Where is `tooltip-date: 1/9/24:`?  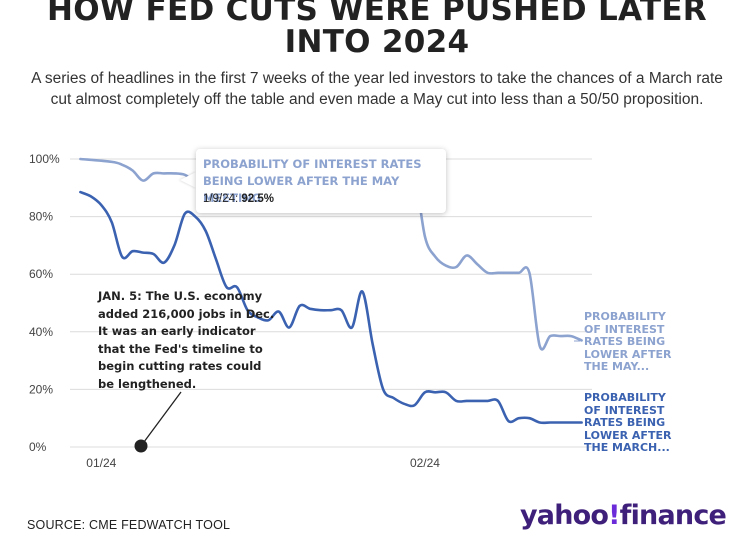 tooltip-date: 1/9/24: is located at coordinates (221, 199).